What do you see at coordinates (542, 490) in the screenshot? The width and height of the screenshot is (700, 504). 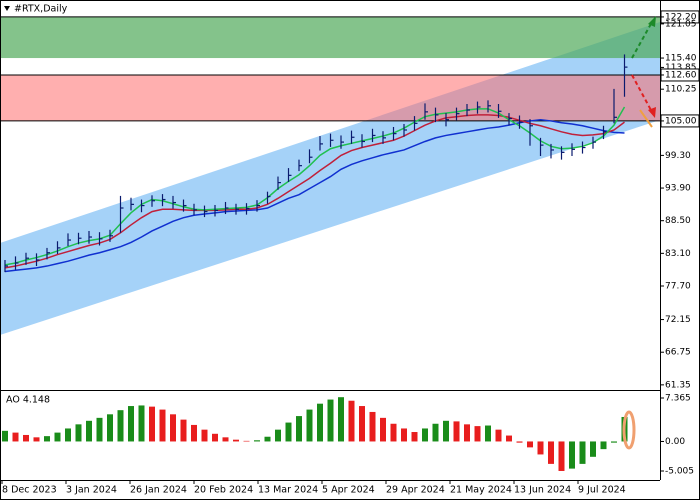 I see `x-tick-label: 13 Jun 2024` at bounding box center [542, 490].